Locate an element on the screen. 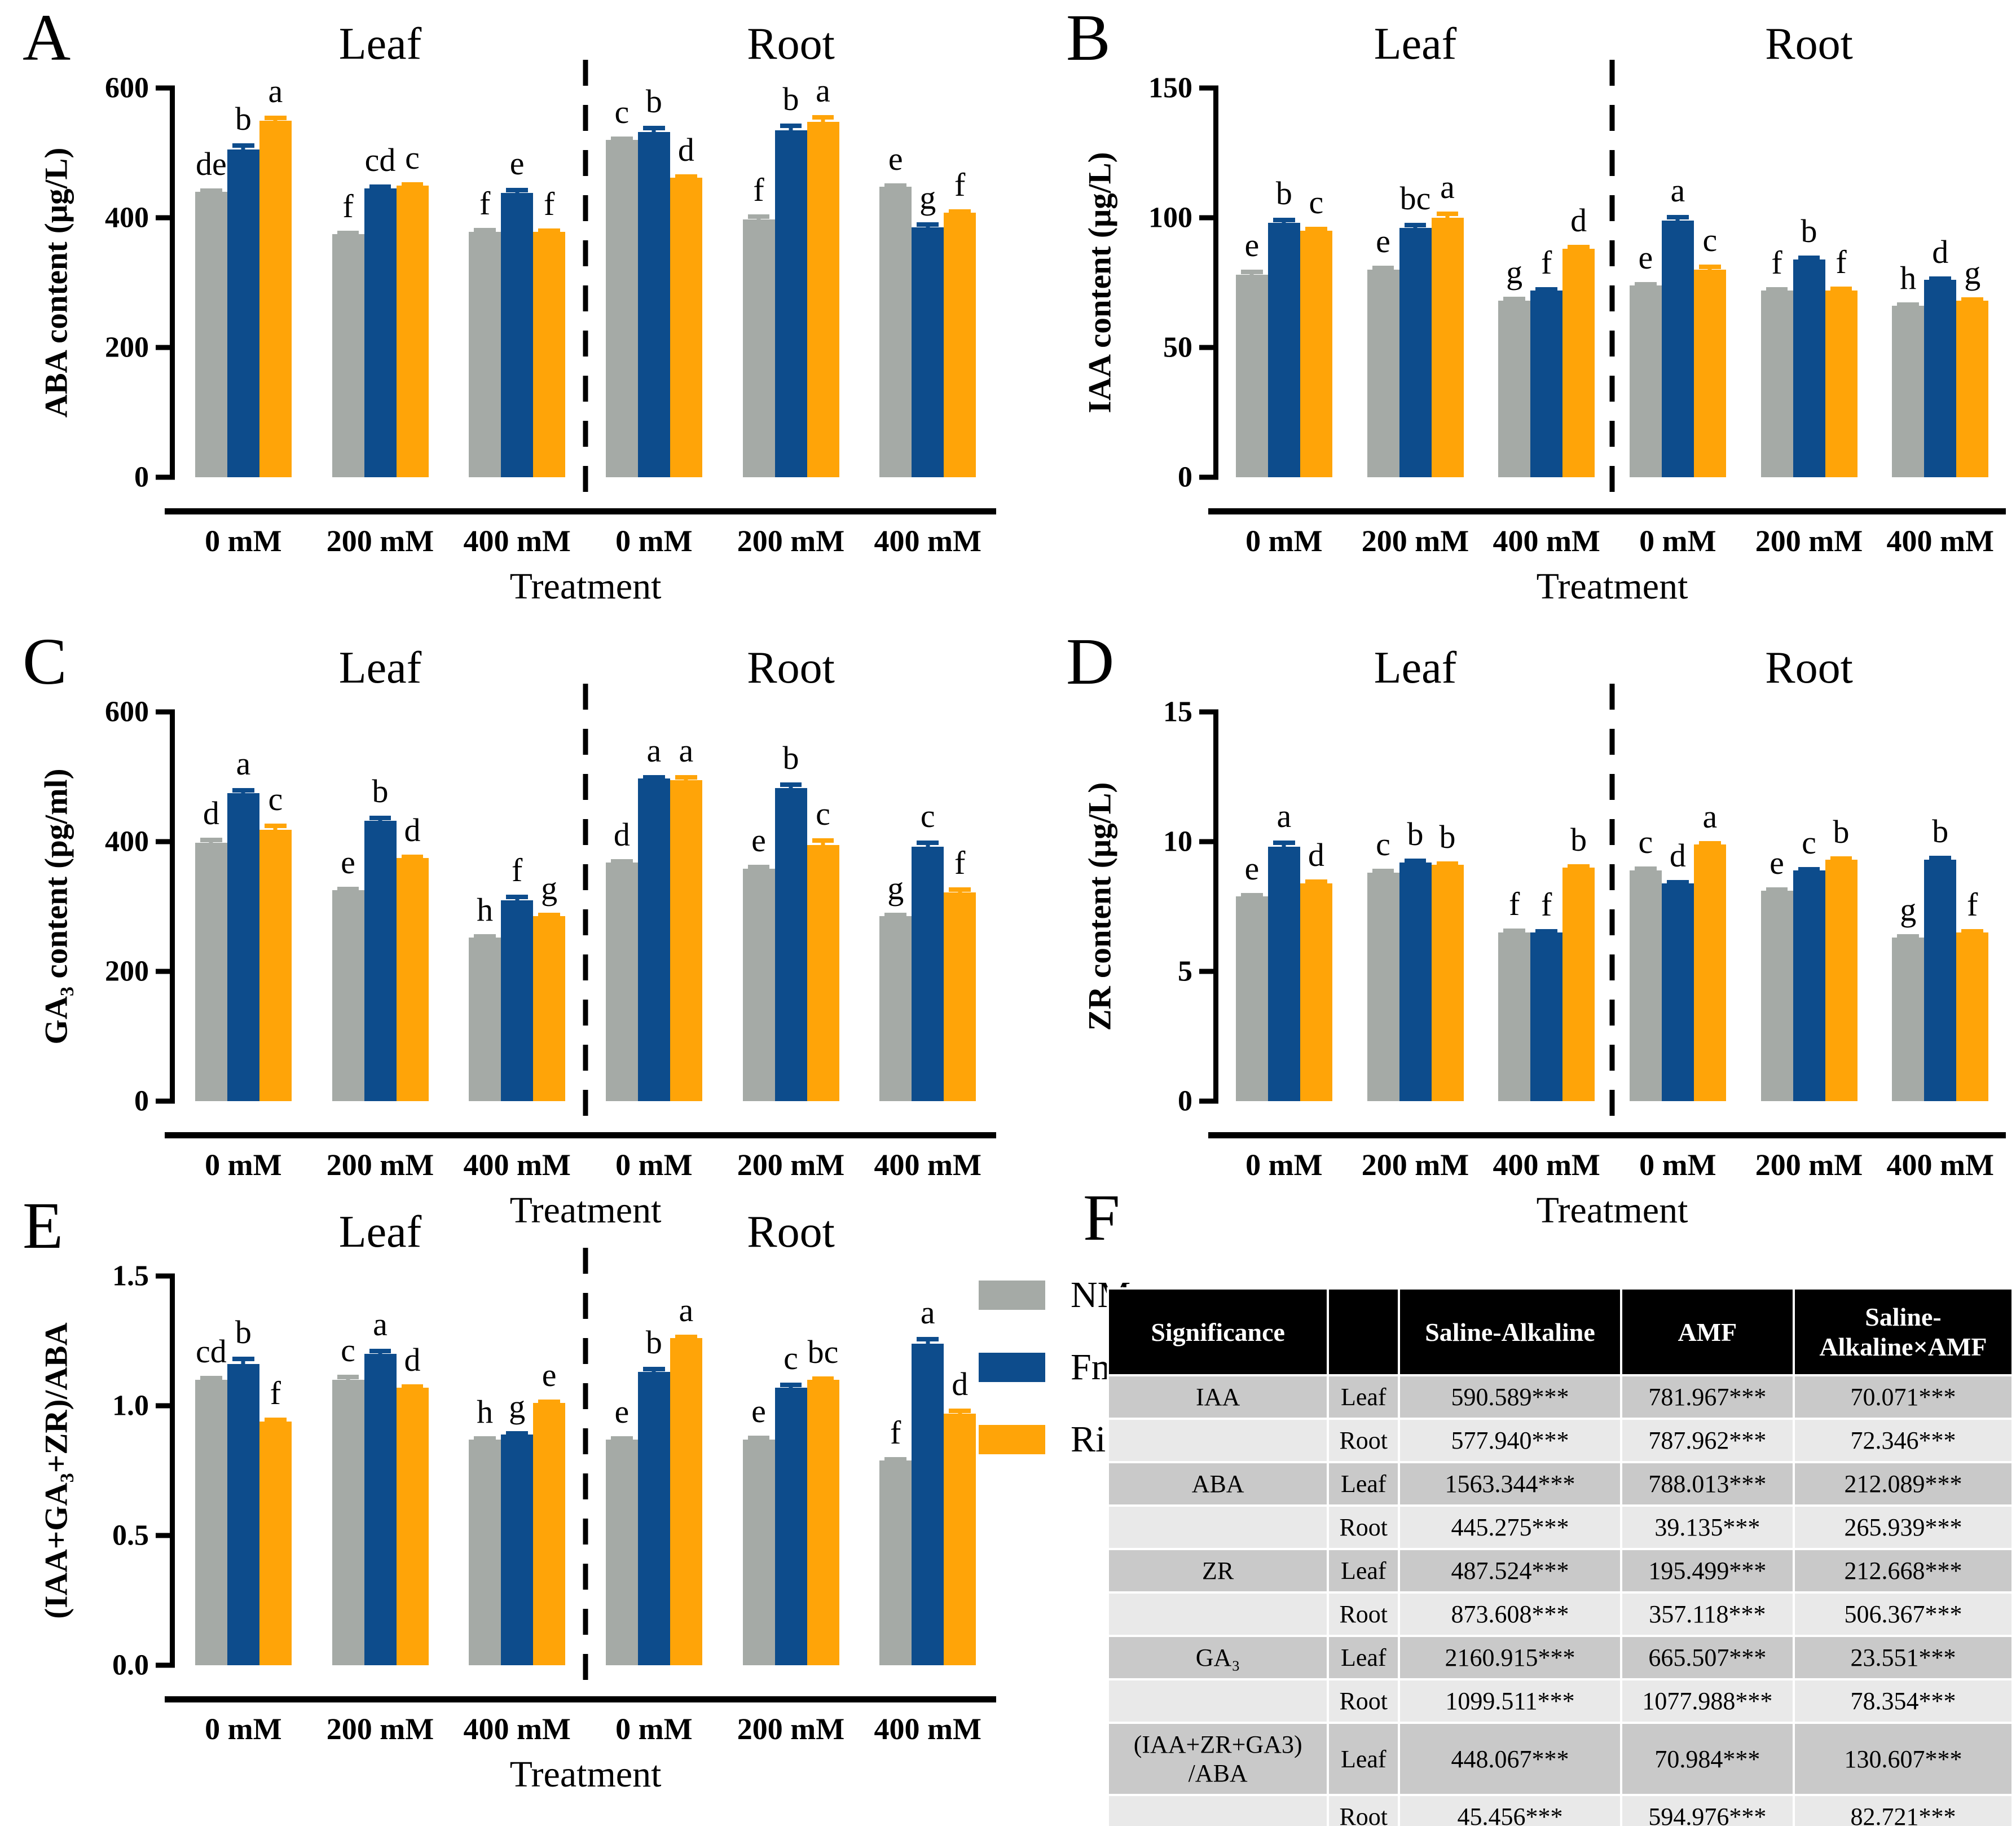 This screenshot has height=1826, width=2016. bar-ri: a is located at coordinates (1447, 323).